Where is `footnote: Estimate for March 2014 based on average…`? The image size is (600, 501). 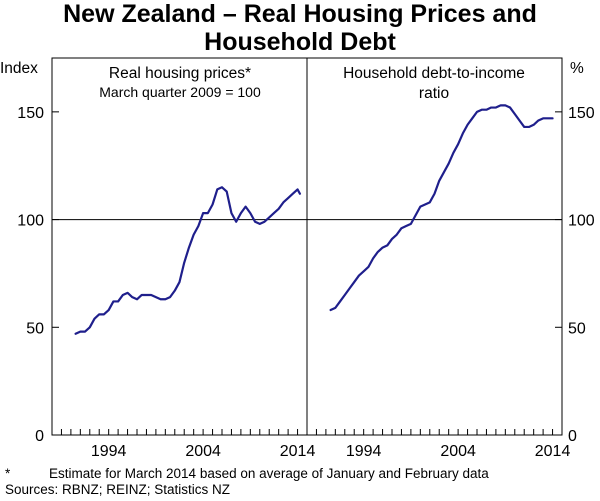
footnote: Estimate for March 2014 based on average… is located at coordinates (269, 473).